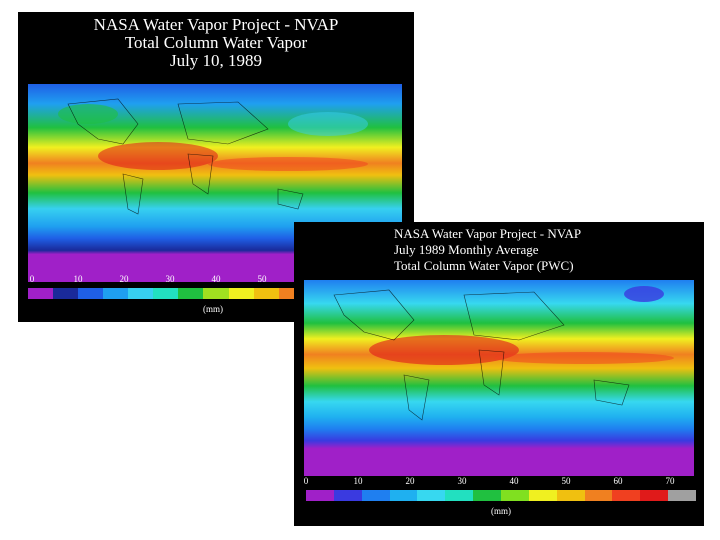  What do you see at coordinates (488, 233) in the screenshot?
I see `monthly-title-line-1: NASA Water Vapor Project - NVAP` at bounding box center [488, 233].